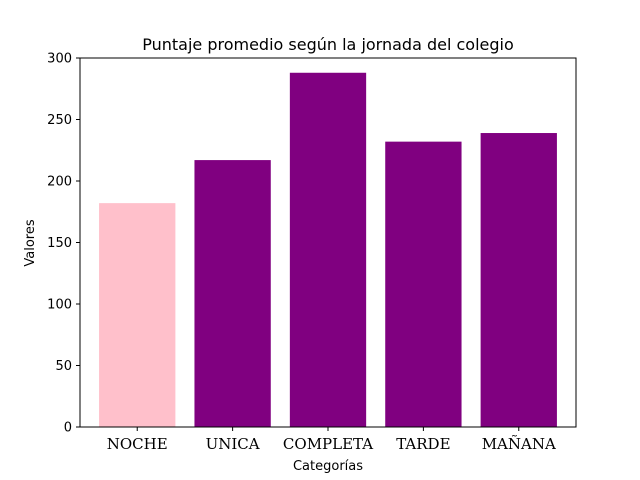 This screenshot has height=480, width=640. Describe the element at coordinates (423, 444) in the screenshot. I see `x-tick-label: TARDE` at that location.